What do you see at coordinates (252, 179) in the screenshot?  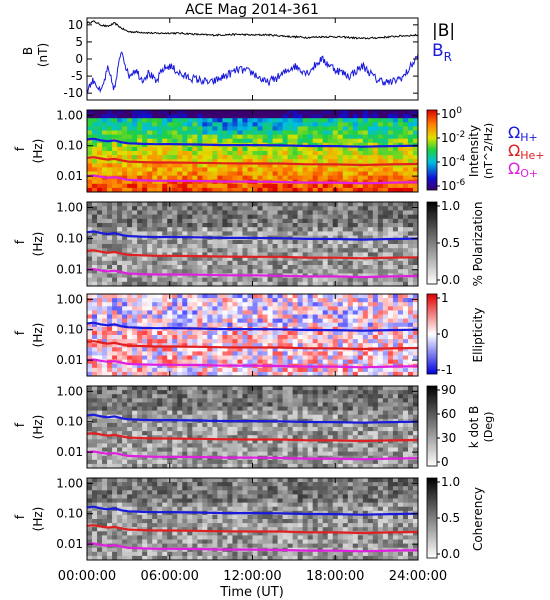 I see `gyrofrequency-path` at bounding box center [252, 179].